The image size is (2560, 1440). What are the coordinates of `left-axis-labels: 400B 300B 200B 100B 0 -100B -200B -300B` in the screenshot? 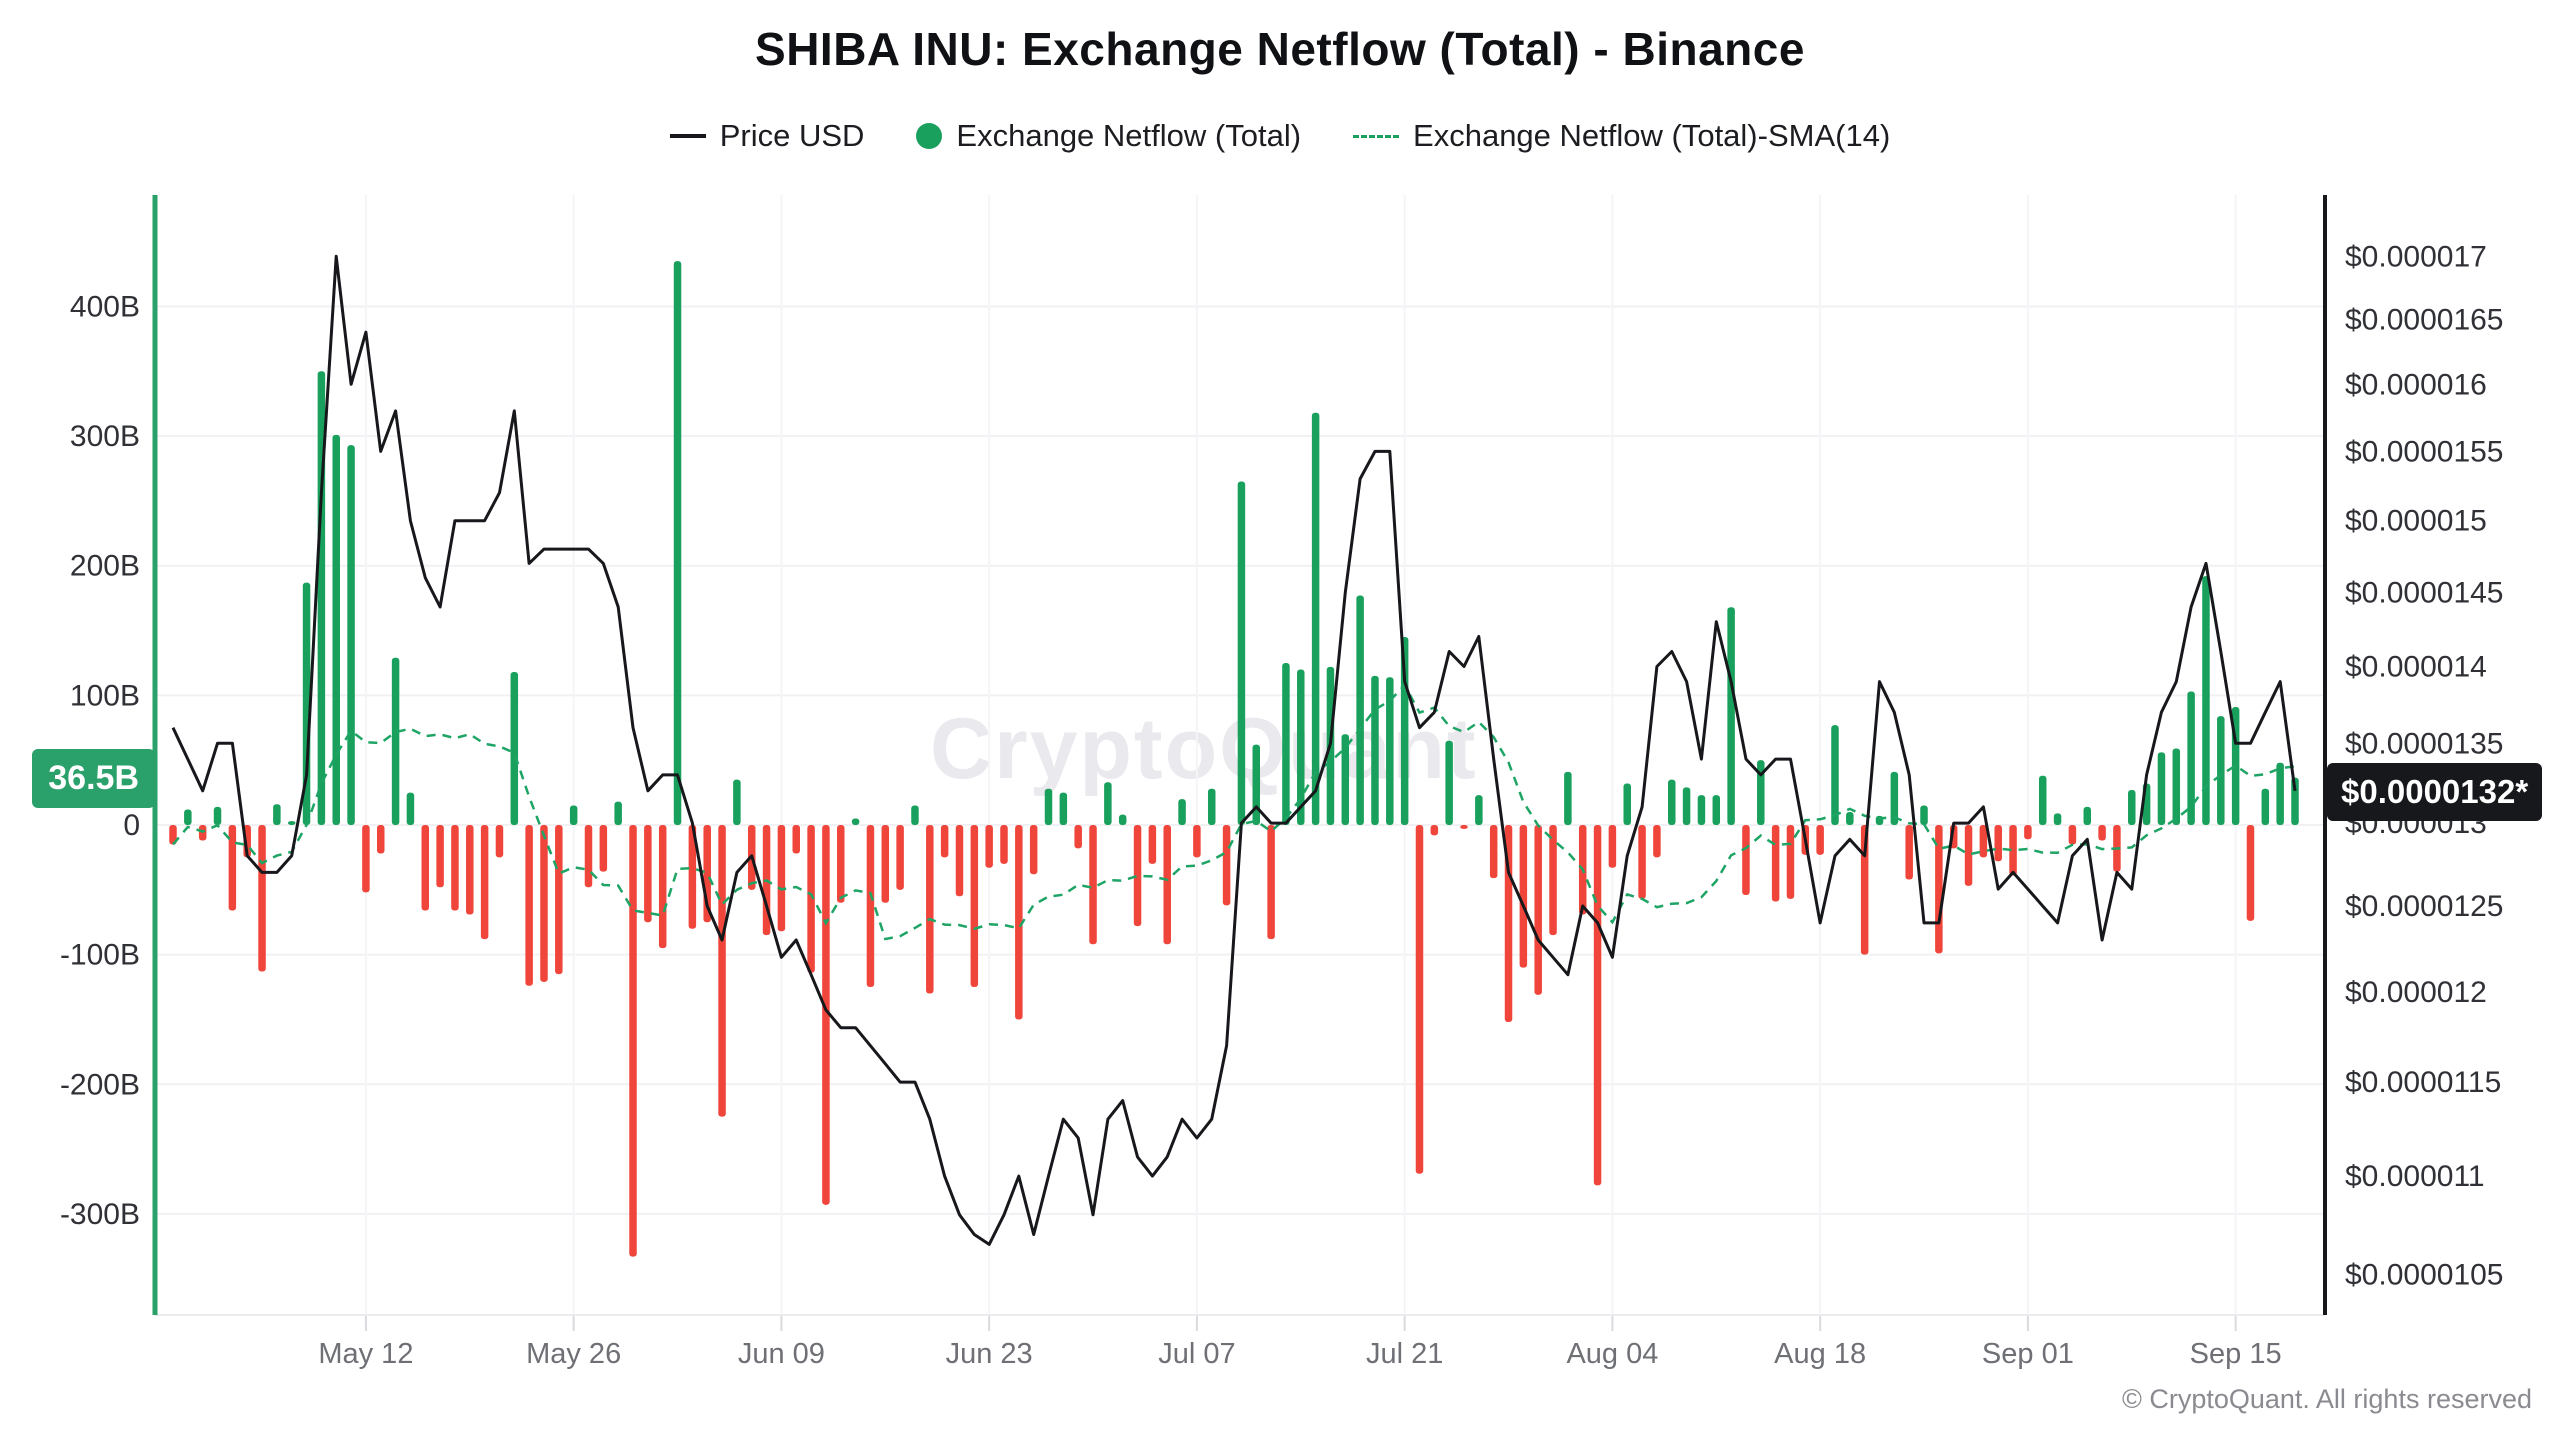 It's located at (100, 760).